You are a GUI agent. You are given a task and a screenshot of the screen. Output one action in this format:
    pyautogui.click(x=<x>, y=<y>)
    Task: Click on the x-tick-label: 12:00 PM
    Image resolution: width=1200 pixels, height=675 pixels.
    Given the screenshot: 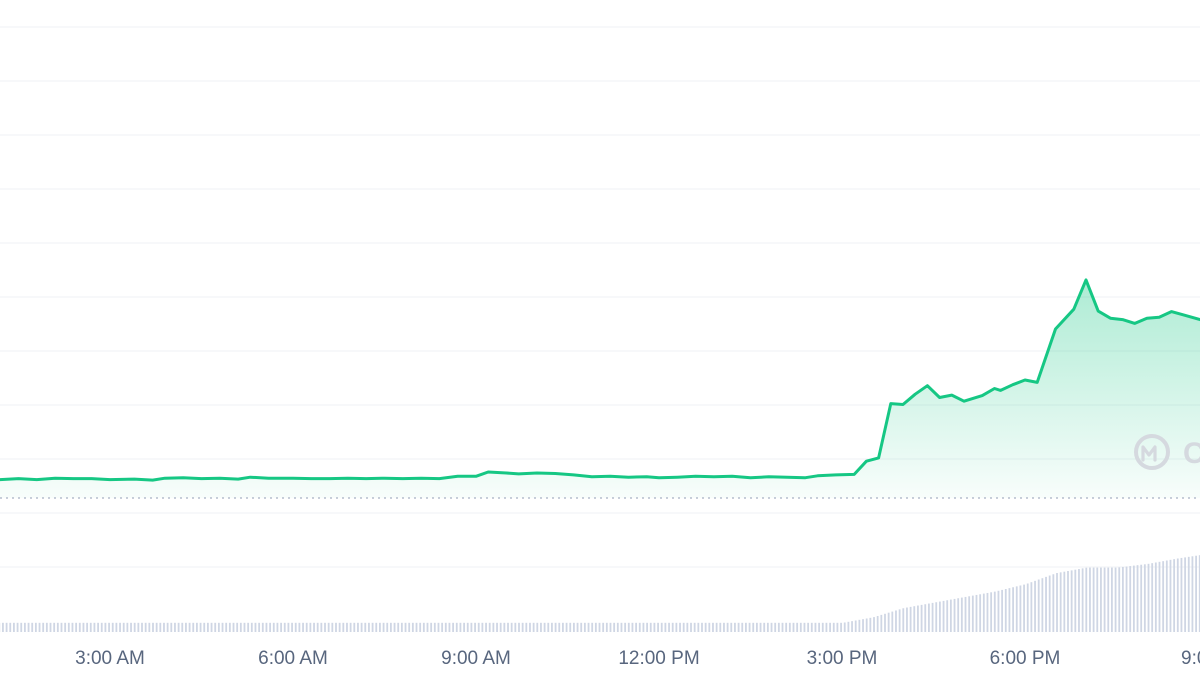 What is the action you would take?
    pyautogui.click(x=658, y=658)
    